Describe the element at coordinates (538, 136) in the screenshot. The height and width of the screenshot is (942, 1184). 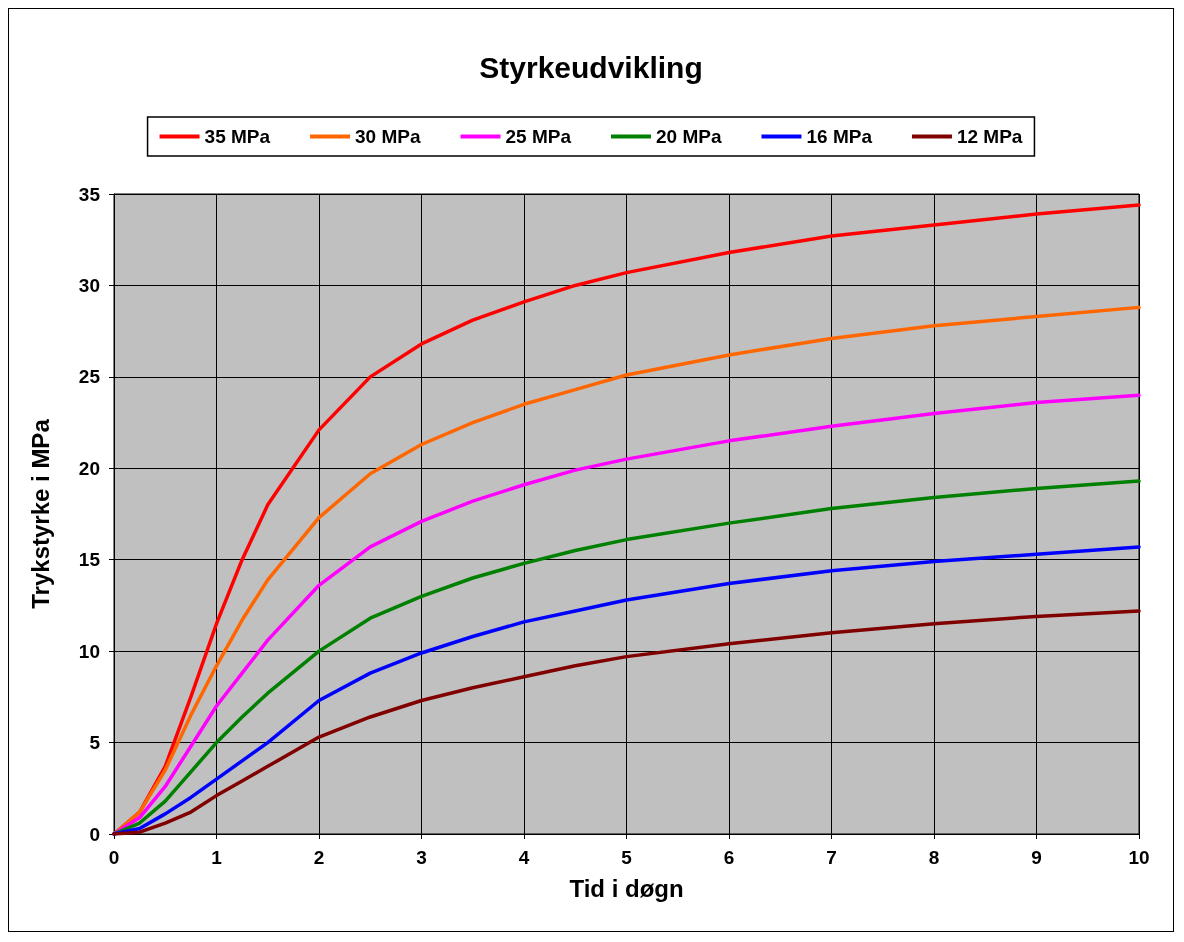
I see `legend-label: 25 MPa` at that location.